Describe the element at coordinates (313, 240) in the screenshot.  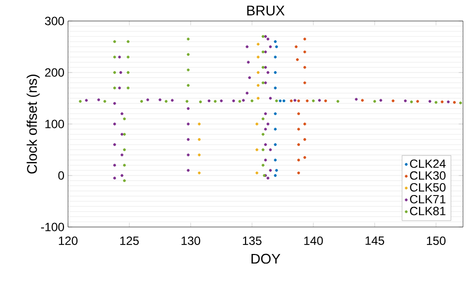
I see `x-tick-label: 140` at that location.